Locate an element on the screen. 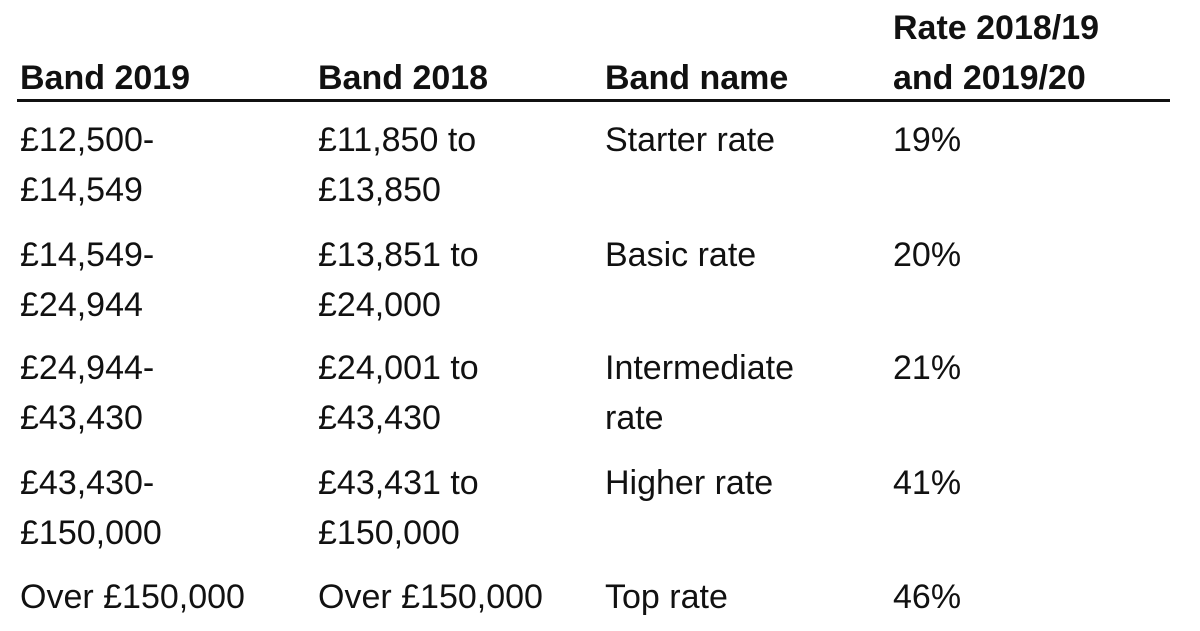 Image resolution: width=1200 pixels, height=631 pixels. cell-band-name: Intermediate rate is located at coordinates (699, 393).